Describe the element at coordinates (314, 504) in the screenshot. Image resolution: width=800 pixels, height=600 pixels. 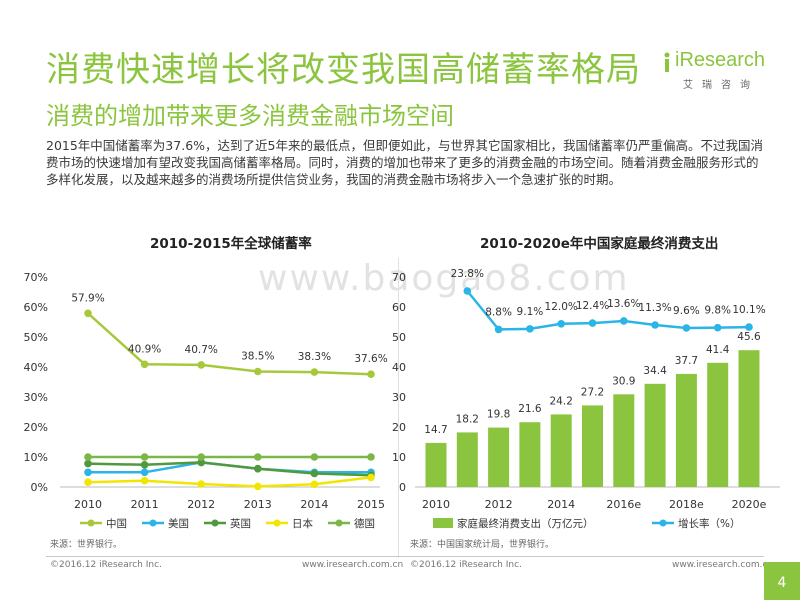
I see `chart1-x-tick-label: 2014` at that location.